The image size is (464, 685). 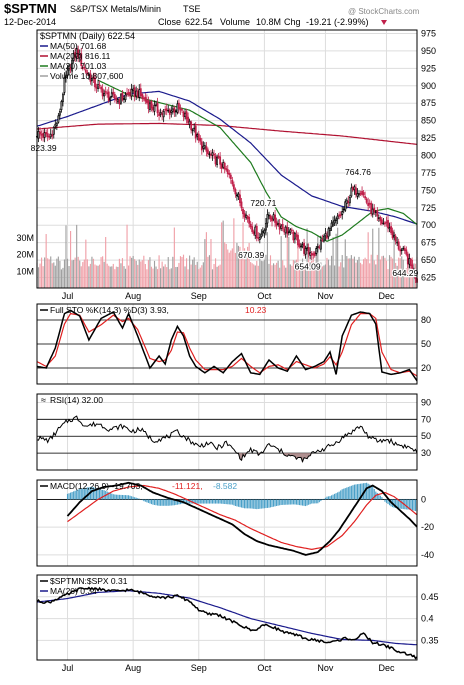 I want to click on rsi-icon: ≈, so click(x=43, y=400).